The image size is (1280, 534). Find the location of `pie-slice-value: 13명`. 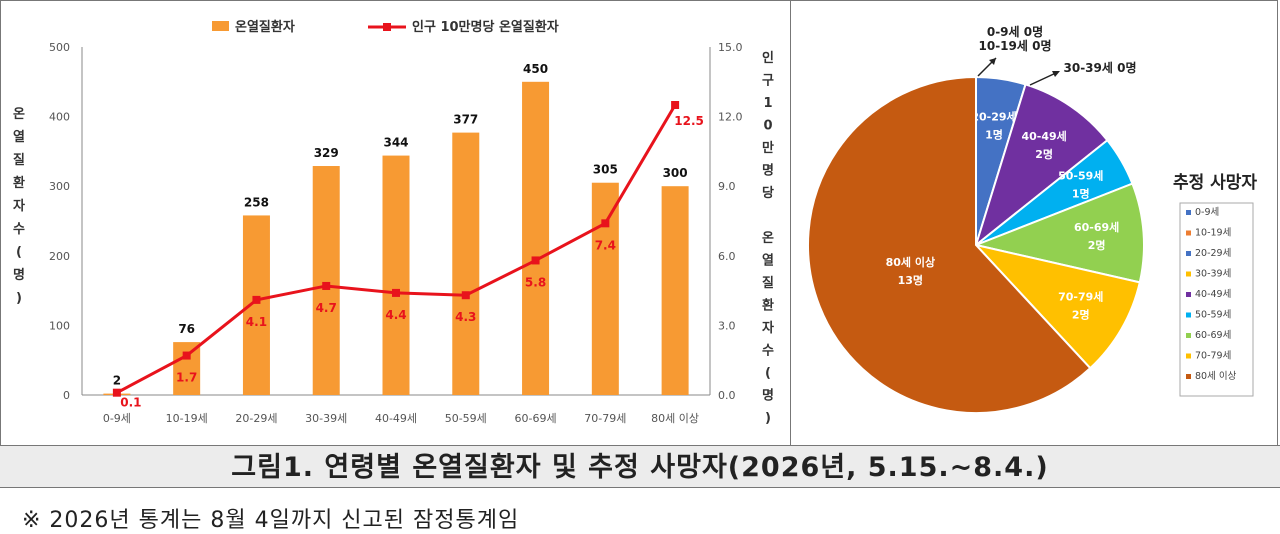

pie-slice-value: 13명 is located at coordinates (910, 280).